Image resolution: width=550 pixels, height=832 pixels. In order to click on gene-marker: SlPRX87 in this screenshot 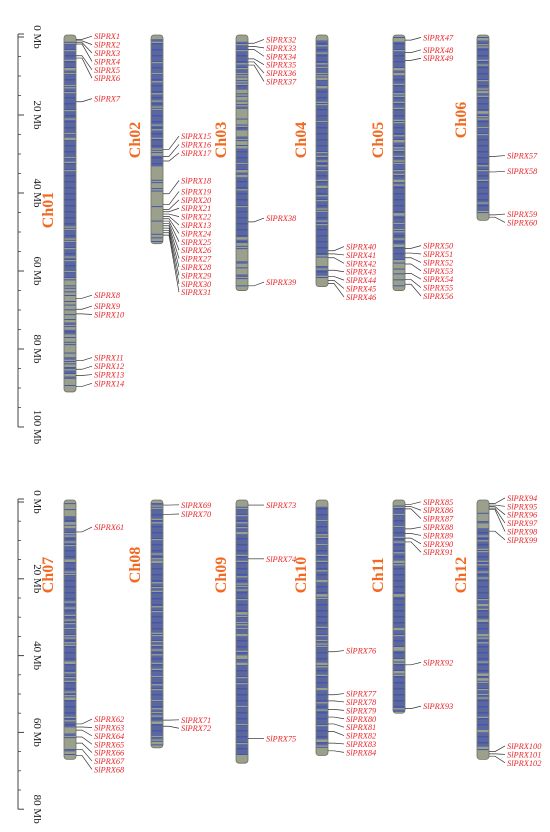, I will do `click(429, 516)`.